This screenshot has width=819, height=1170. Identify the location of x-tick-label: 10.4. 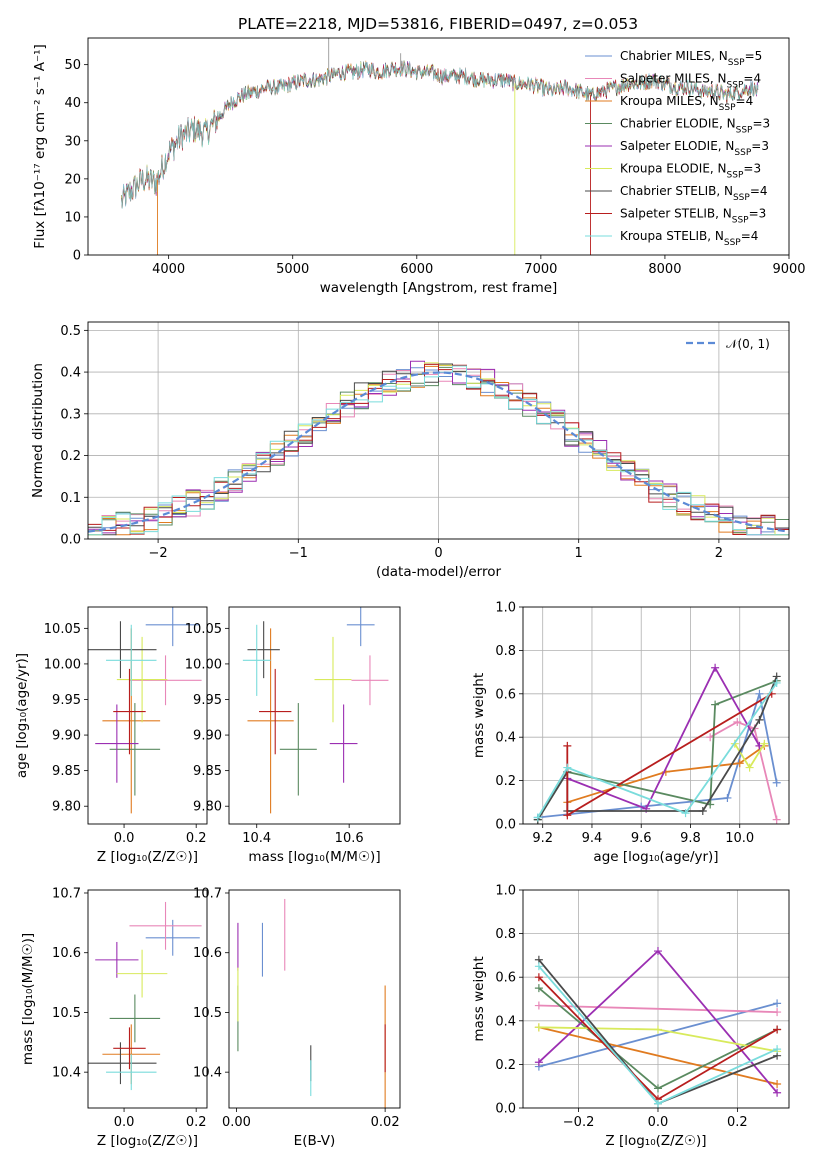
(256, 838).